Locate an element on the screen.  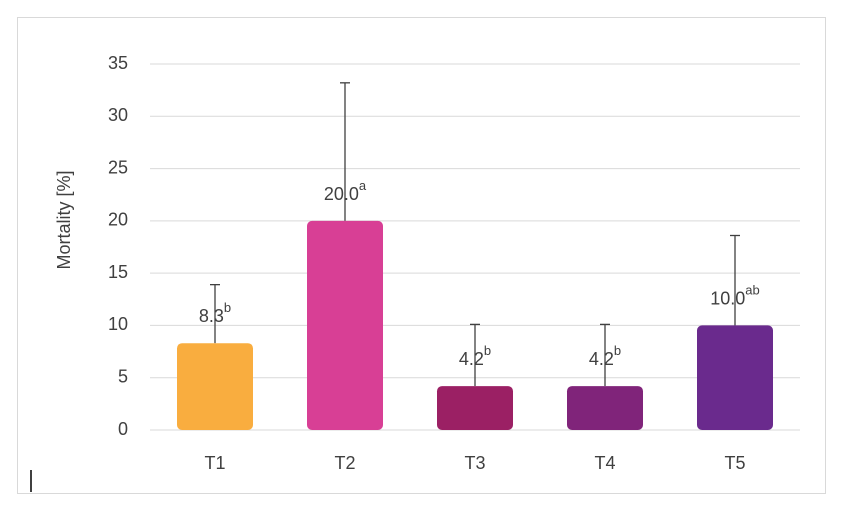
value-label: 8.3b is located at coordinates (215, 313).